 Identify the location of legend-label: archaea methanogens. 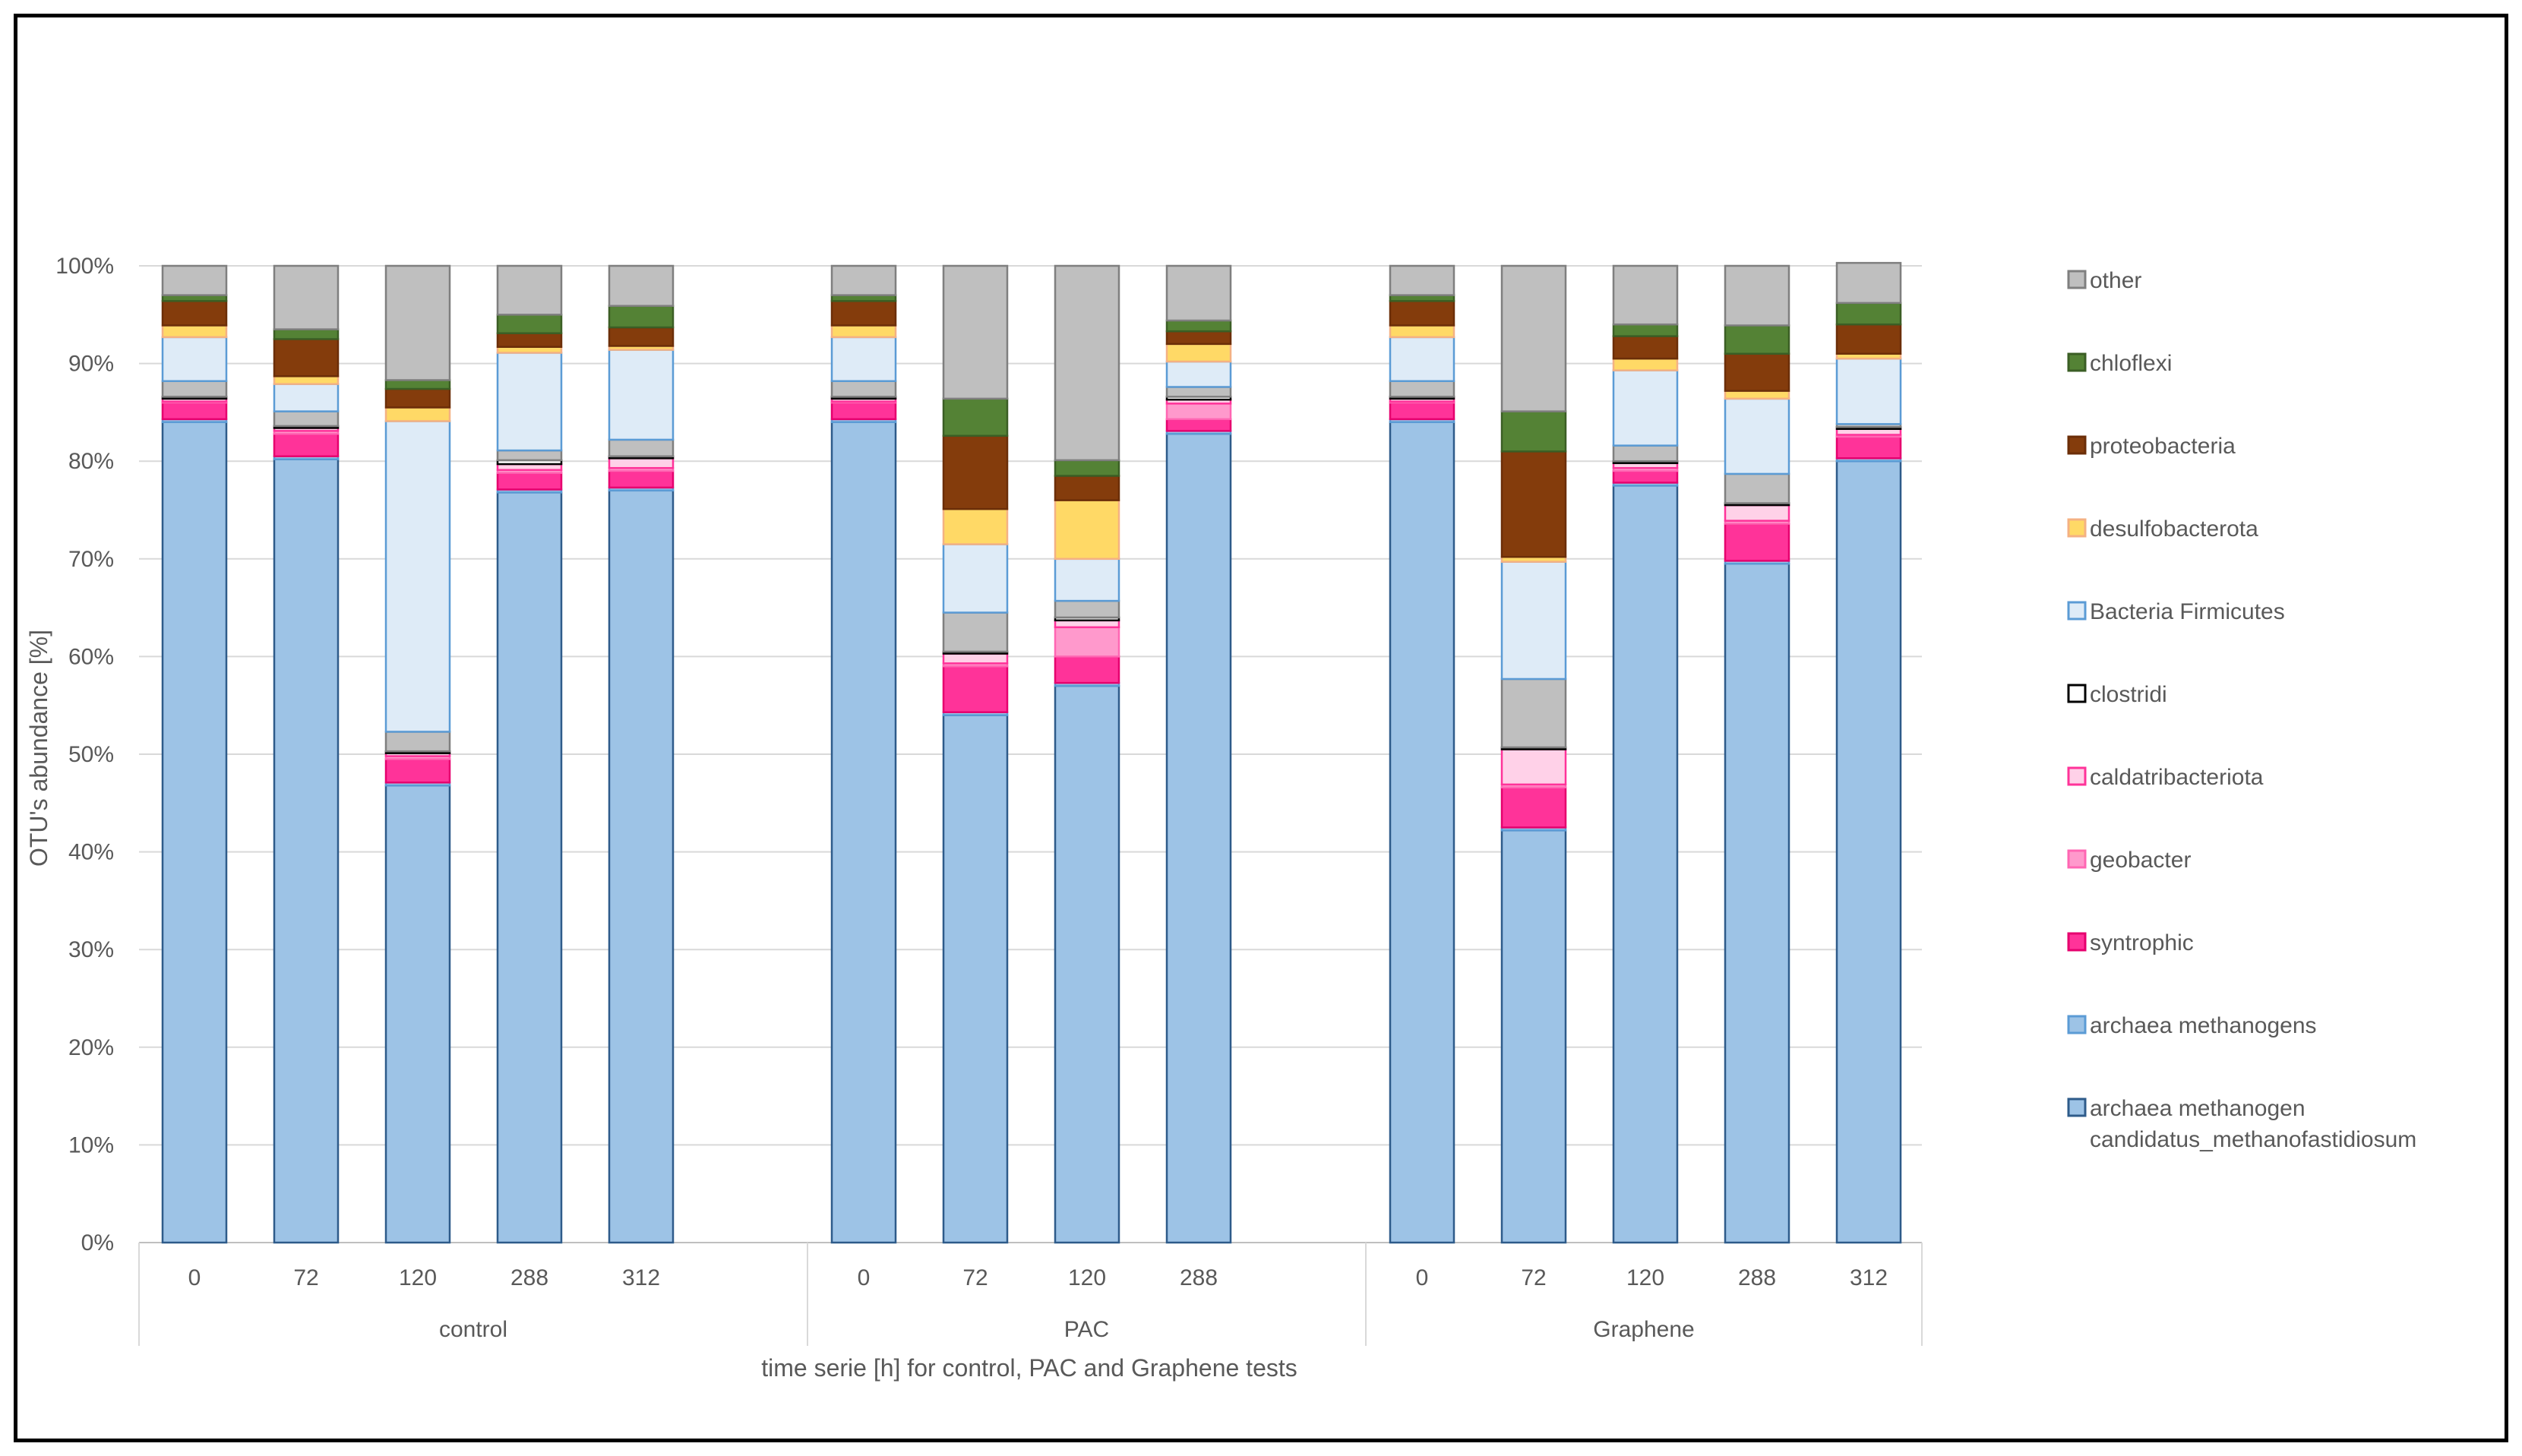
(2203, 1025).